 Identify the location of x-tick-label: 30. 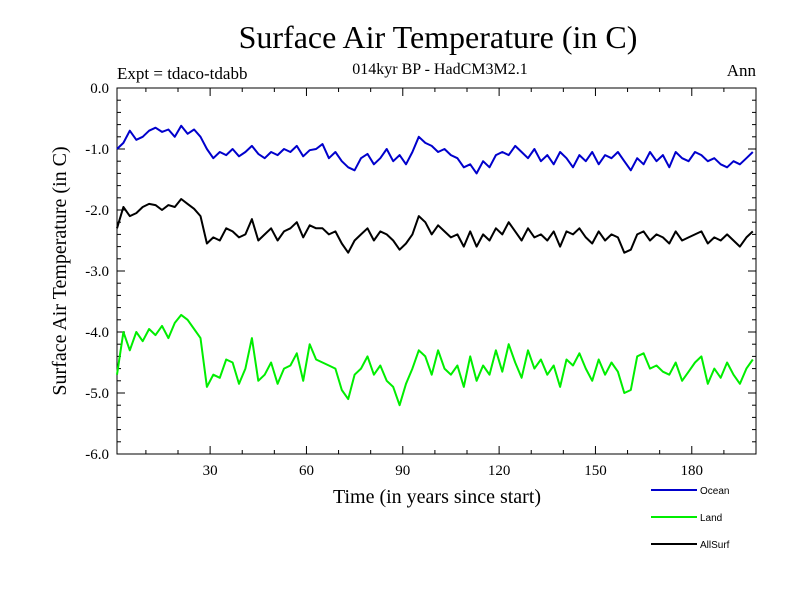
(210, 471).